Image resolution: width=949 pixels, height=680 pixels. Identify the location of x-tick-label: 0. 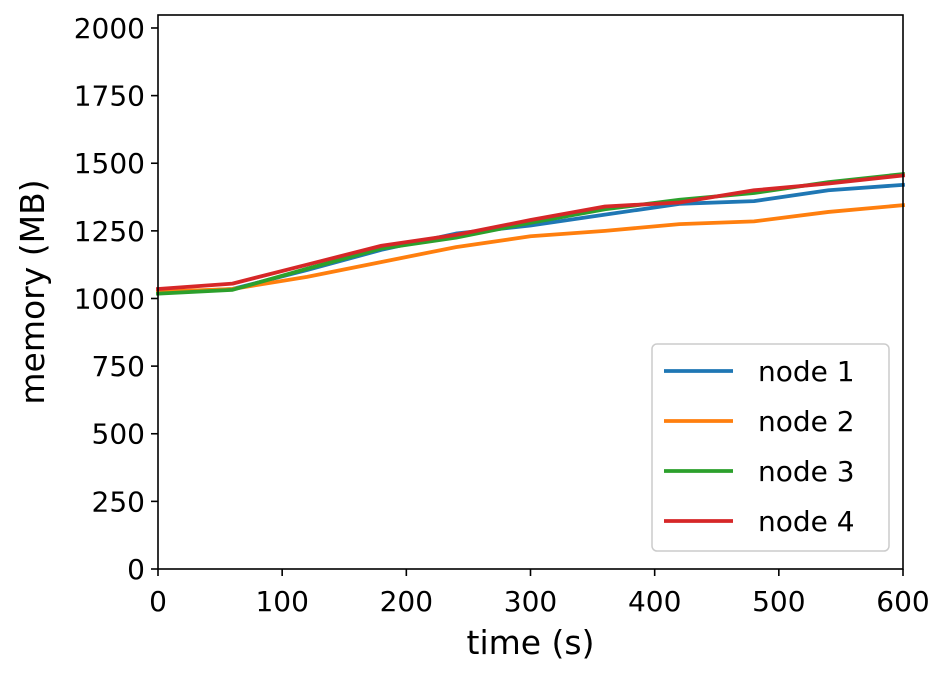
(158, 601).